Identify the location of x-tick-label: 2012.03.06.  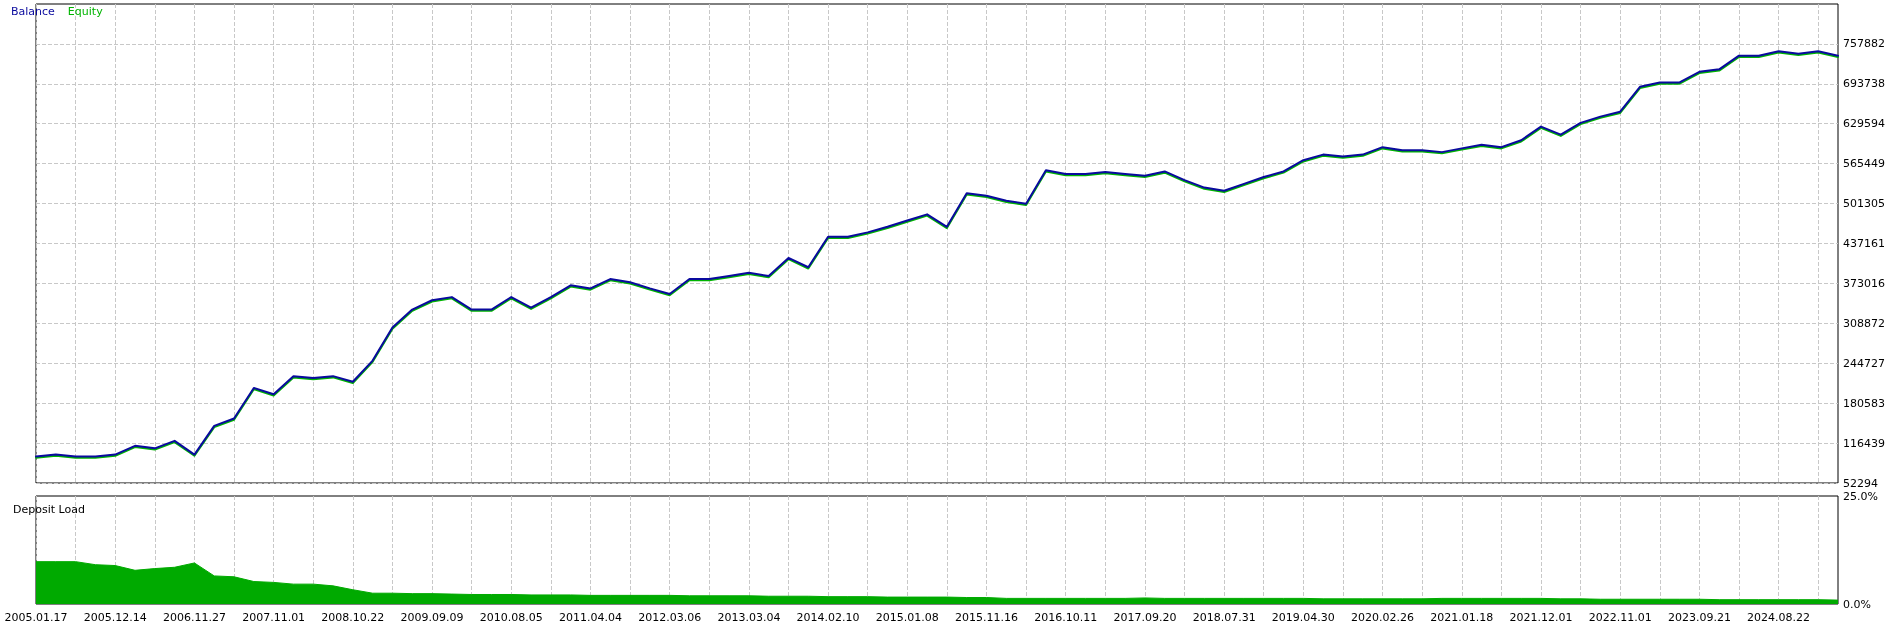
(670, 617).